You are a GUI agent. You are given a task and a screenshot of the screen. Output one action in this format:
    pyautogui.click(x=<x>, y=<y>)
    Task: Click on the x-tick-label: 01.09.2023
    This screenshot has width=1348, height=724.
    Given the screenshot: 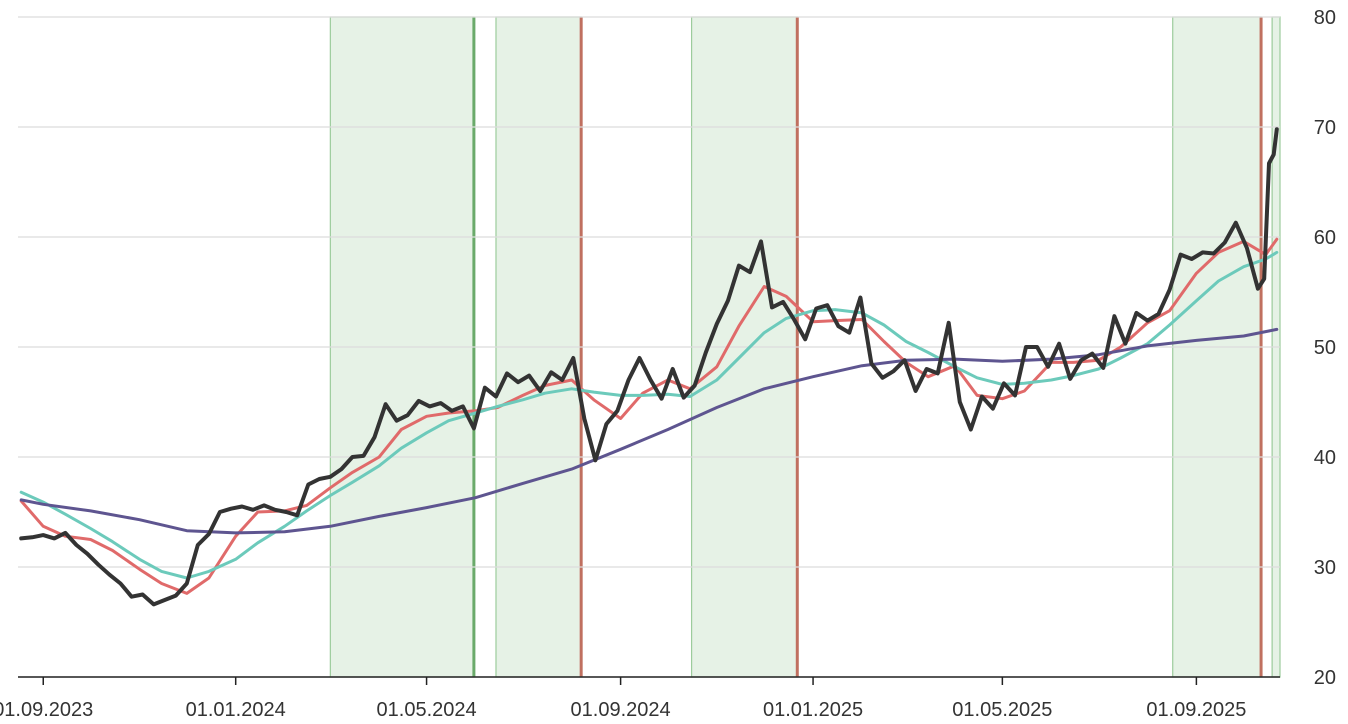 What is the action you would take?
    pyautogui.click(x=46, y=710)
    